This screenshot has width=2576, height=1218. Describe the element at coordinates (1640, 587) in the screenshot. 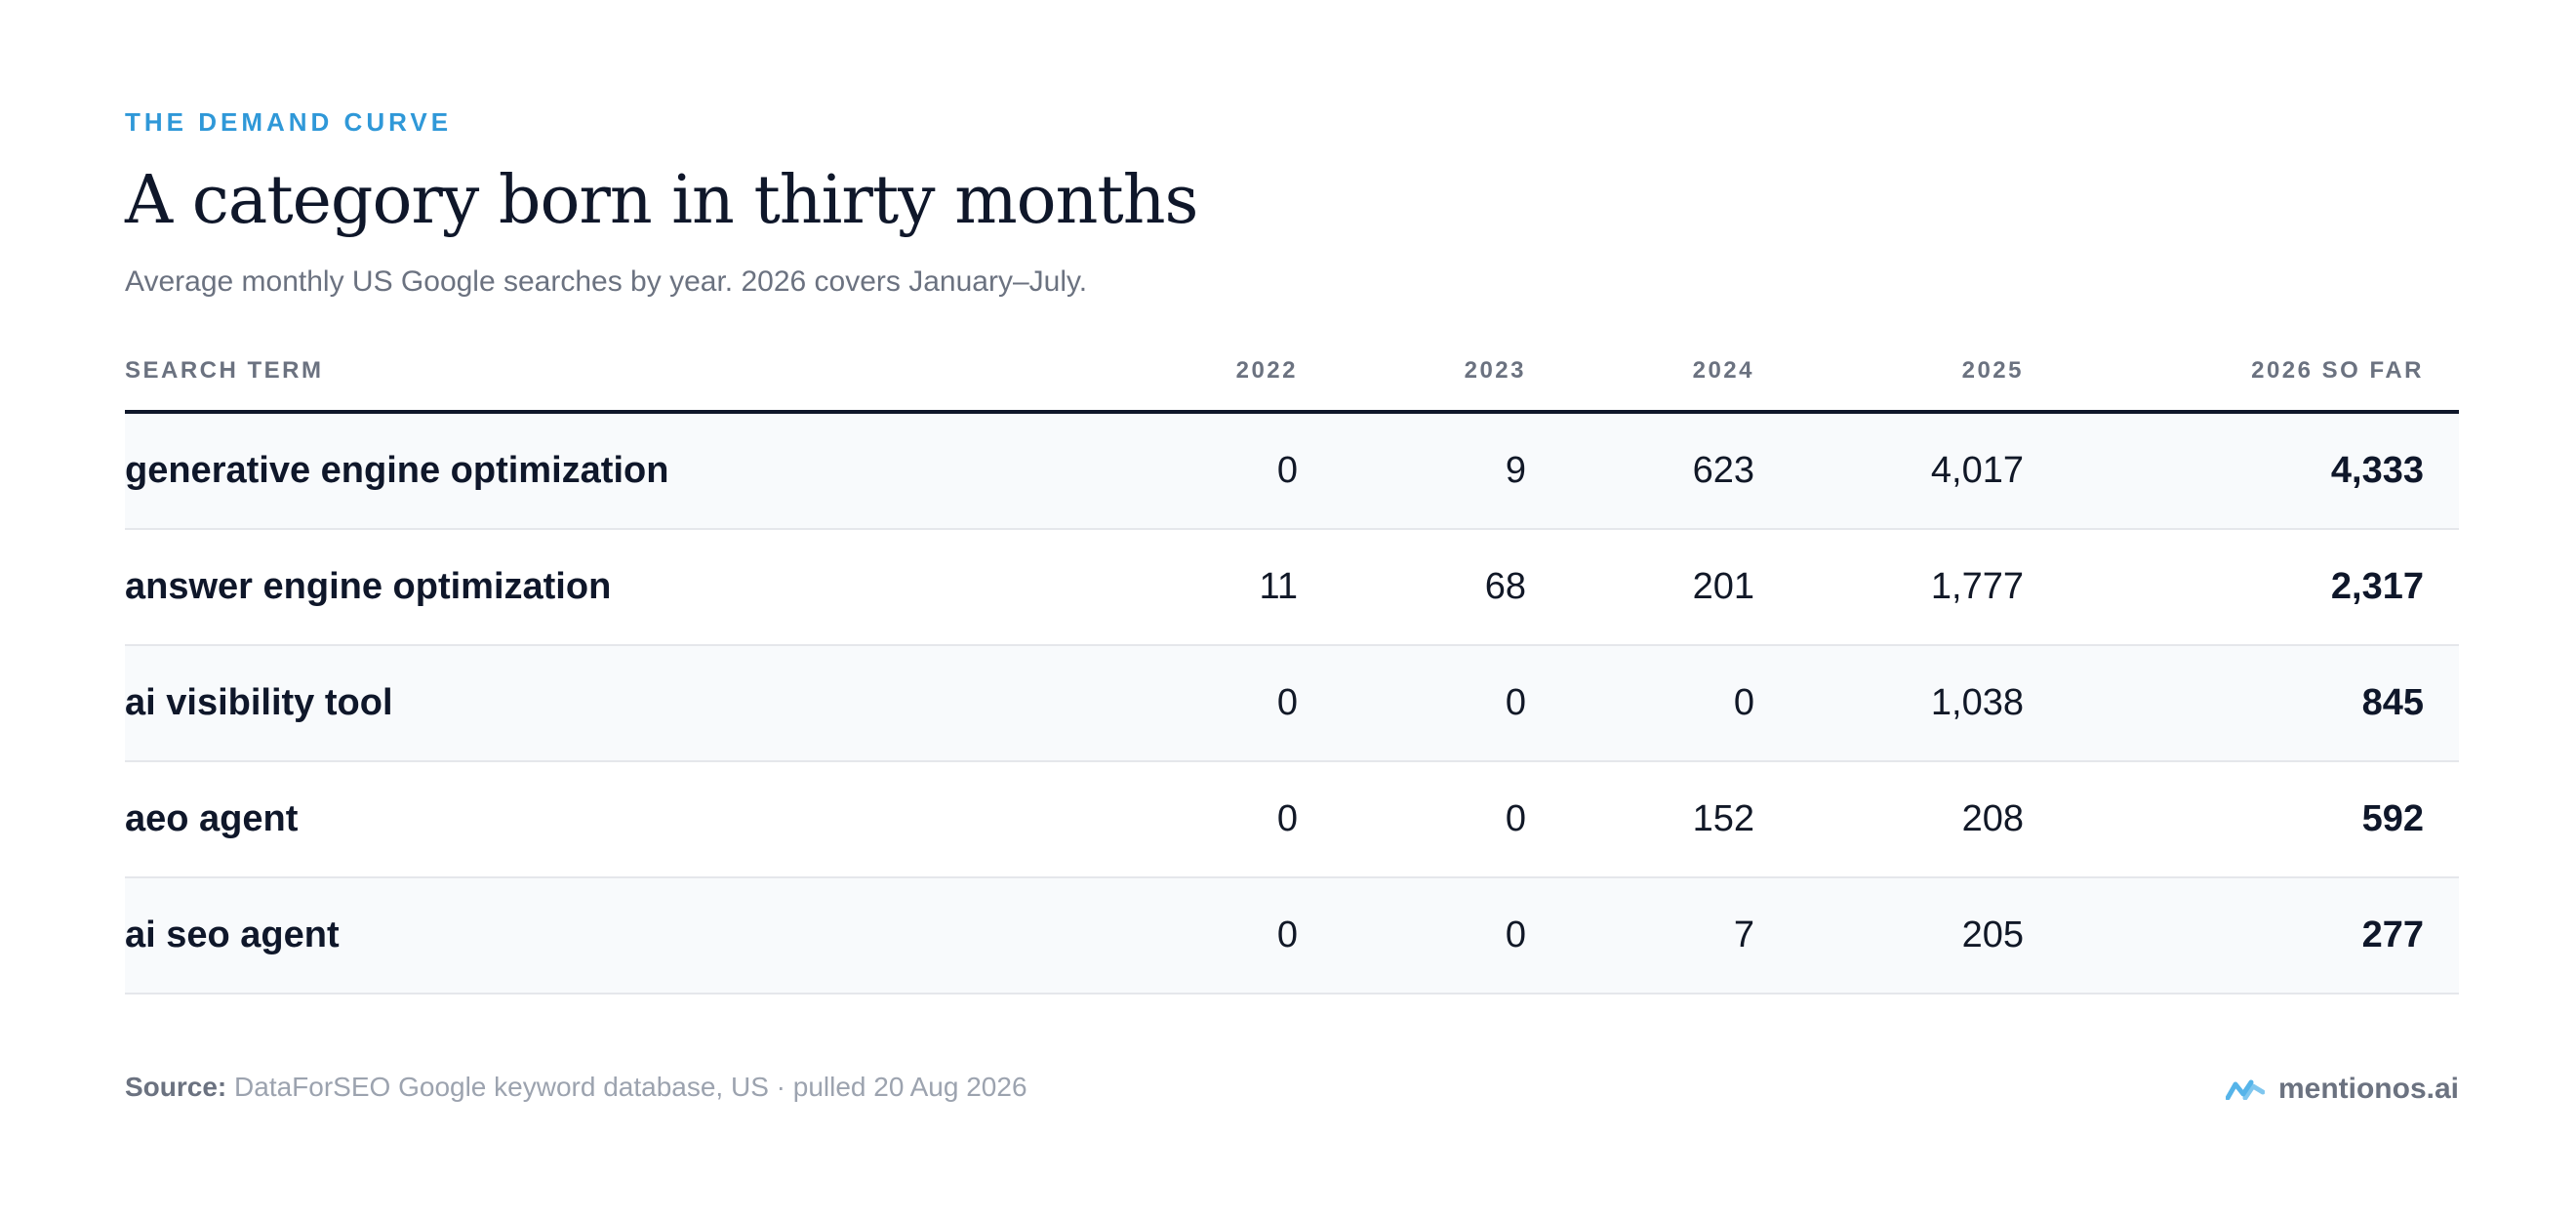

I see `cell-2024: 201` at that location.